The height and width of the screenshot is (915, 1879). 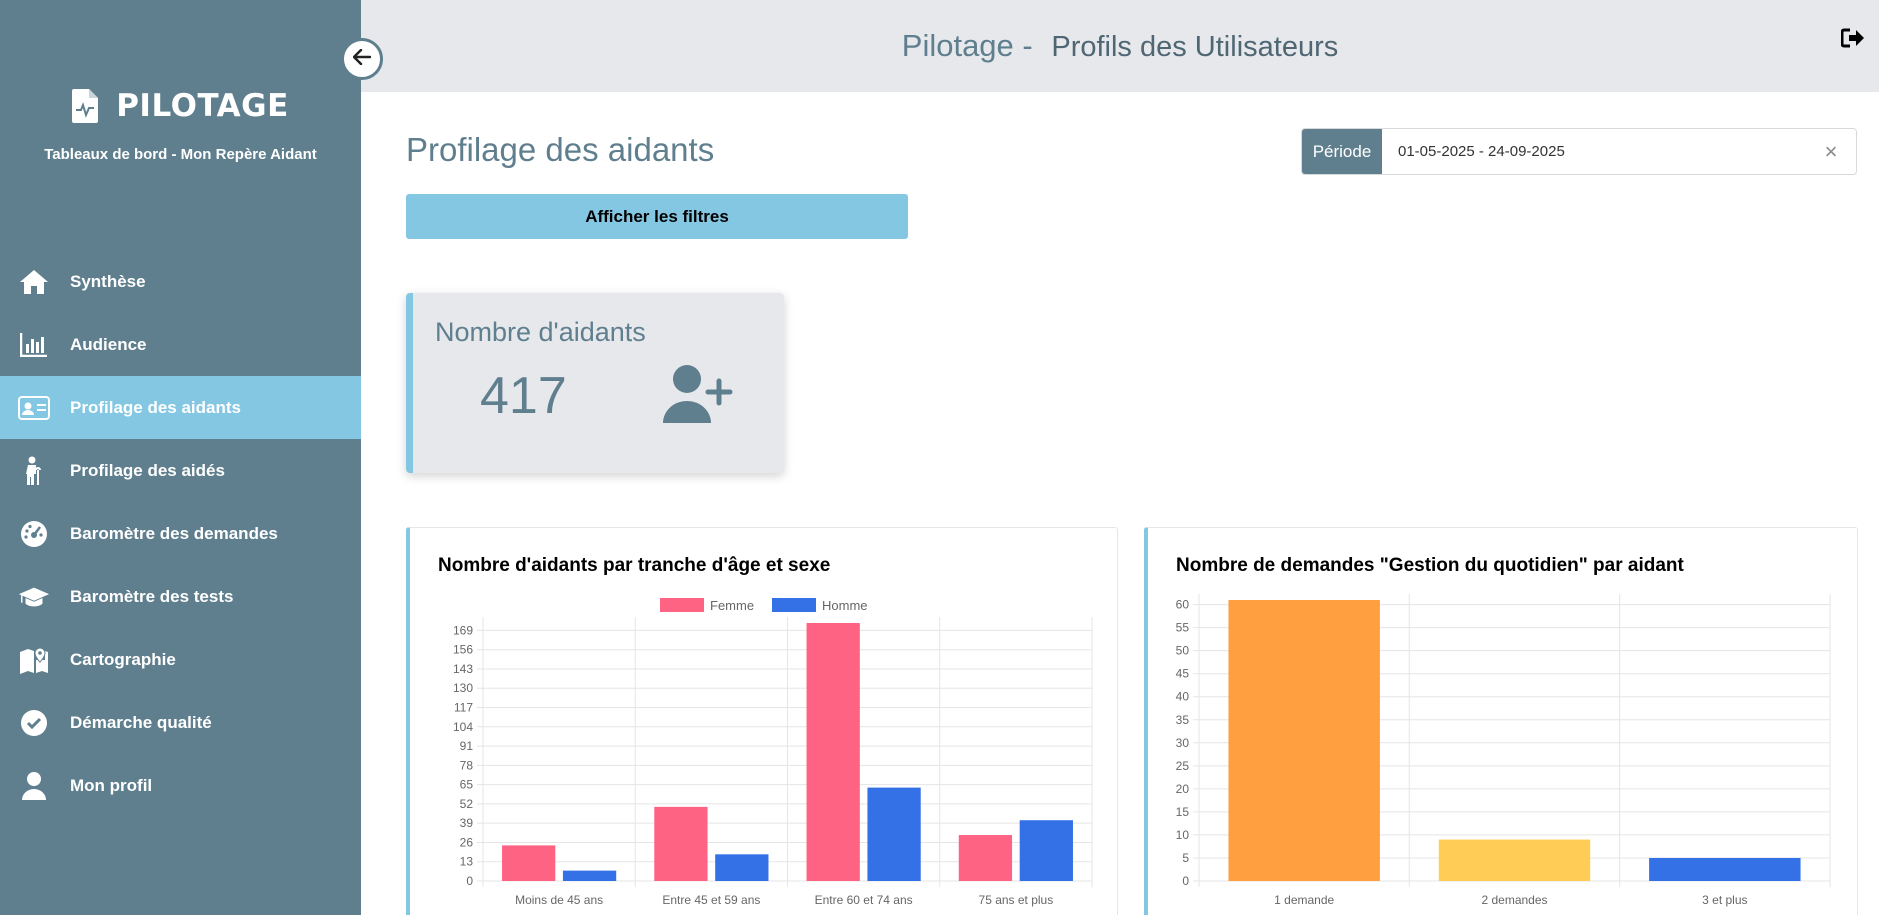 I want to click on y-tick-label: 117, so click(x=463, y=708).